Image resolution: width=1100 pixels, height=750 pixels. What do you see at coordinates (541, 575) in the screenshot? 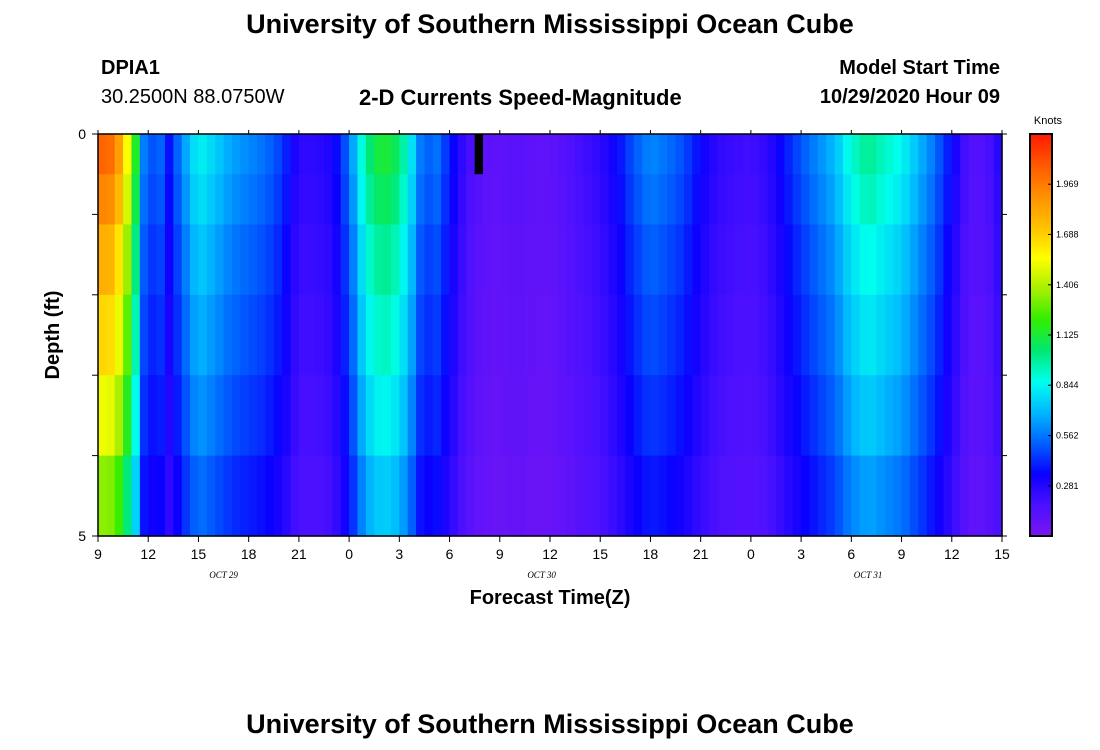
I see `date-label: OCT 30` at bounding box center [541, 575].